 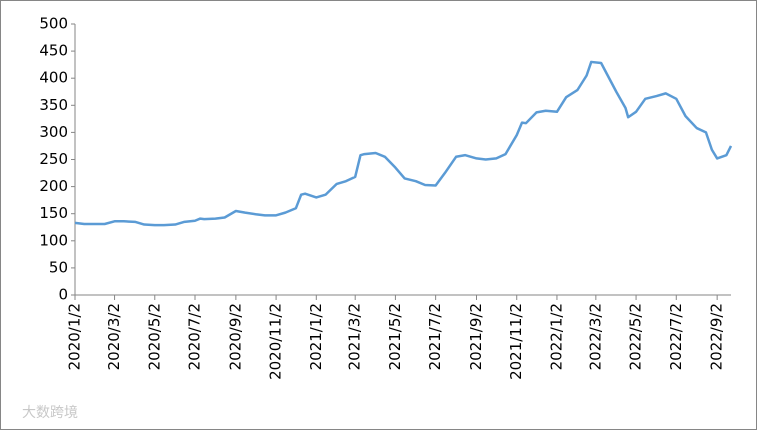 I want to click on y-tick-label: 450, so click(x=53, y=51).